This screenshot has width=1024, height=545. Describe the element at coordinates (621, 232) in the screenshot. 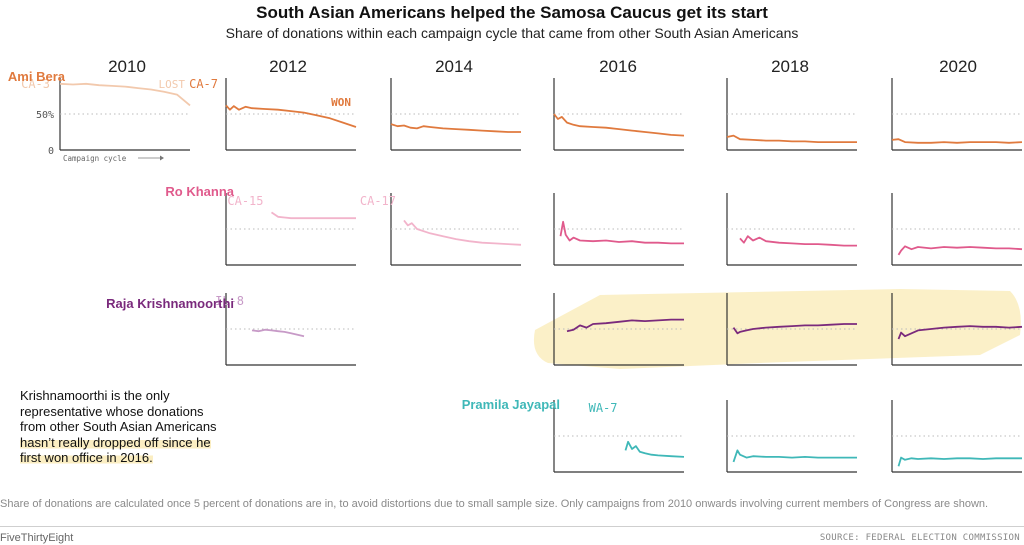

I see `series-line-ro-khanna-2016` at that location.